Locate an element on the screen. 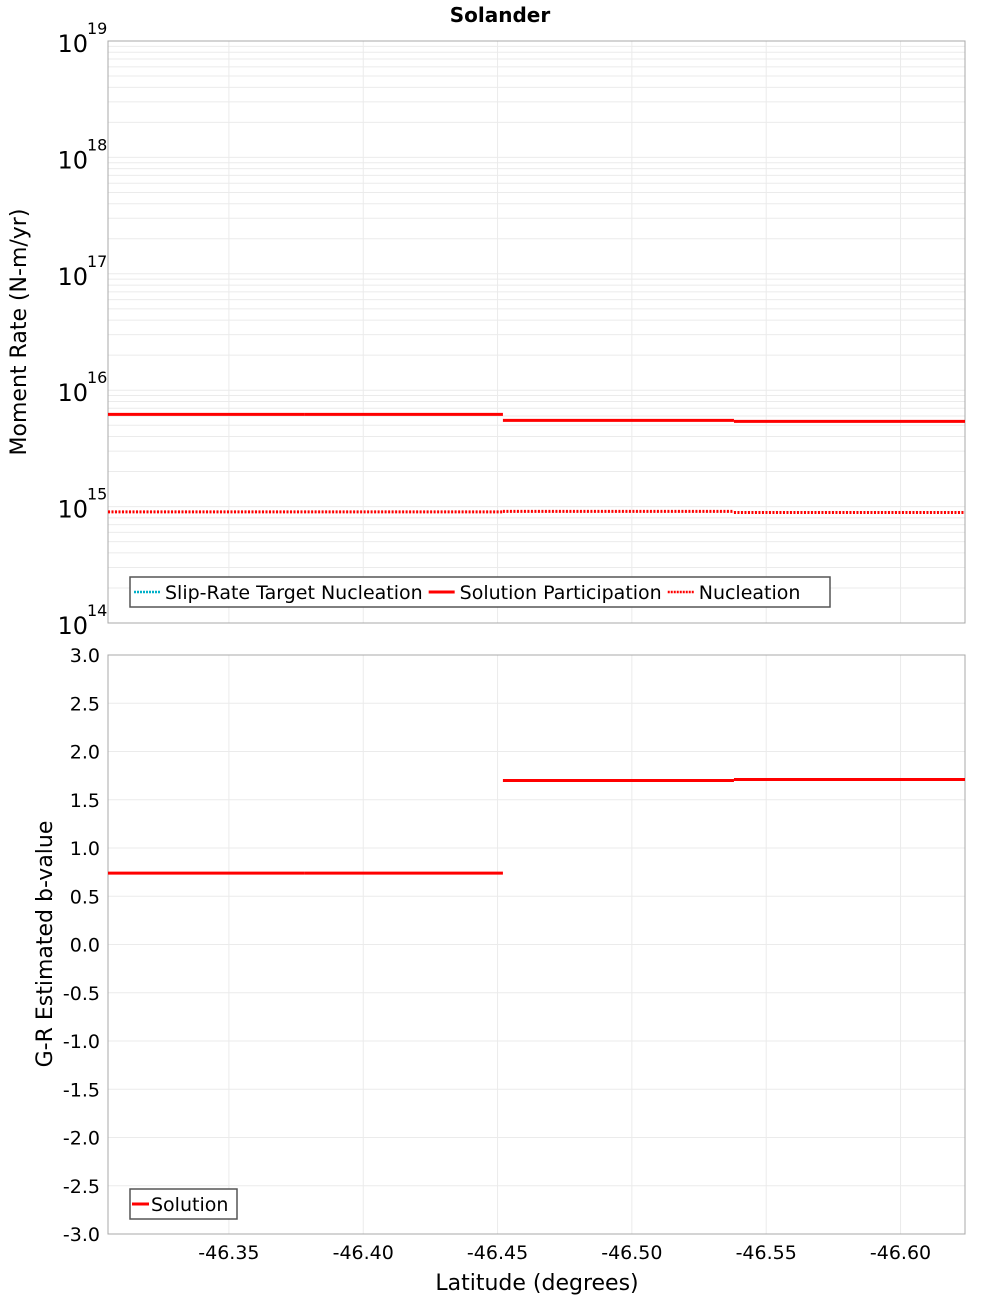 The height and width of the screenshot is (1304, 1000). y-tick-label: -1.0 is located at coordinates (81, 1042).